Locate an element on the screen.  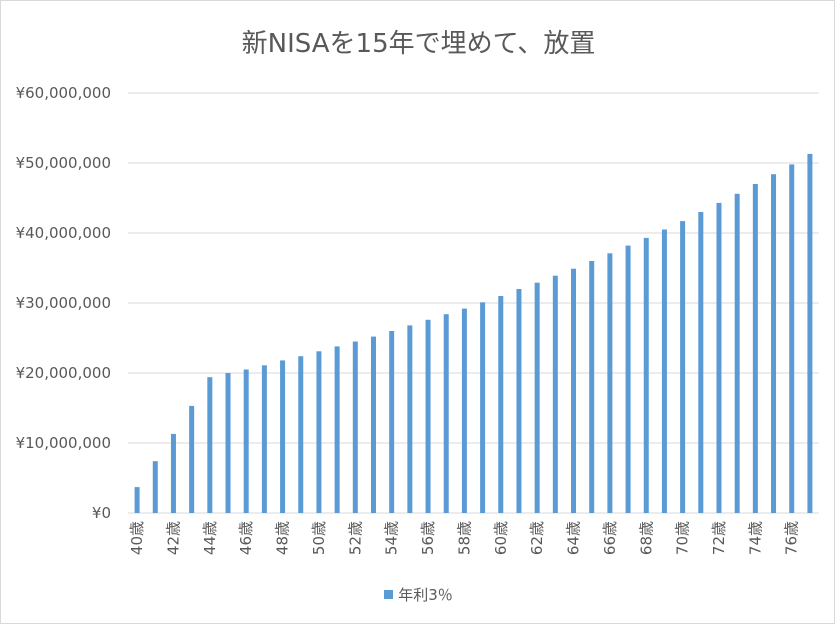
x-tick-label: 46歳 is located at coordinates (246, 538).